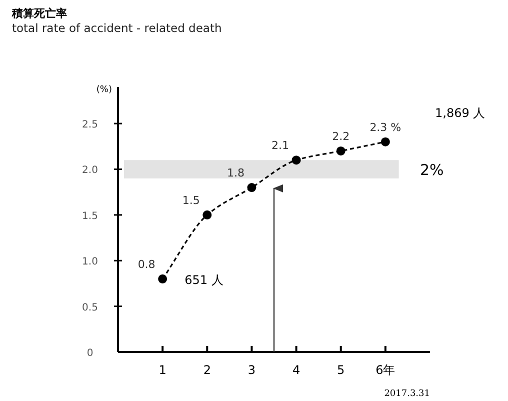 The width and height of the screenshot is (508, 401). I want to click on y-tick-label: 0.5, so click(90, 308).